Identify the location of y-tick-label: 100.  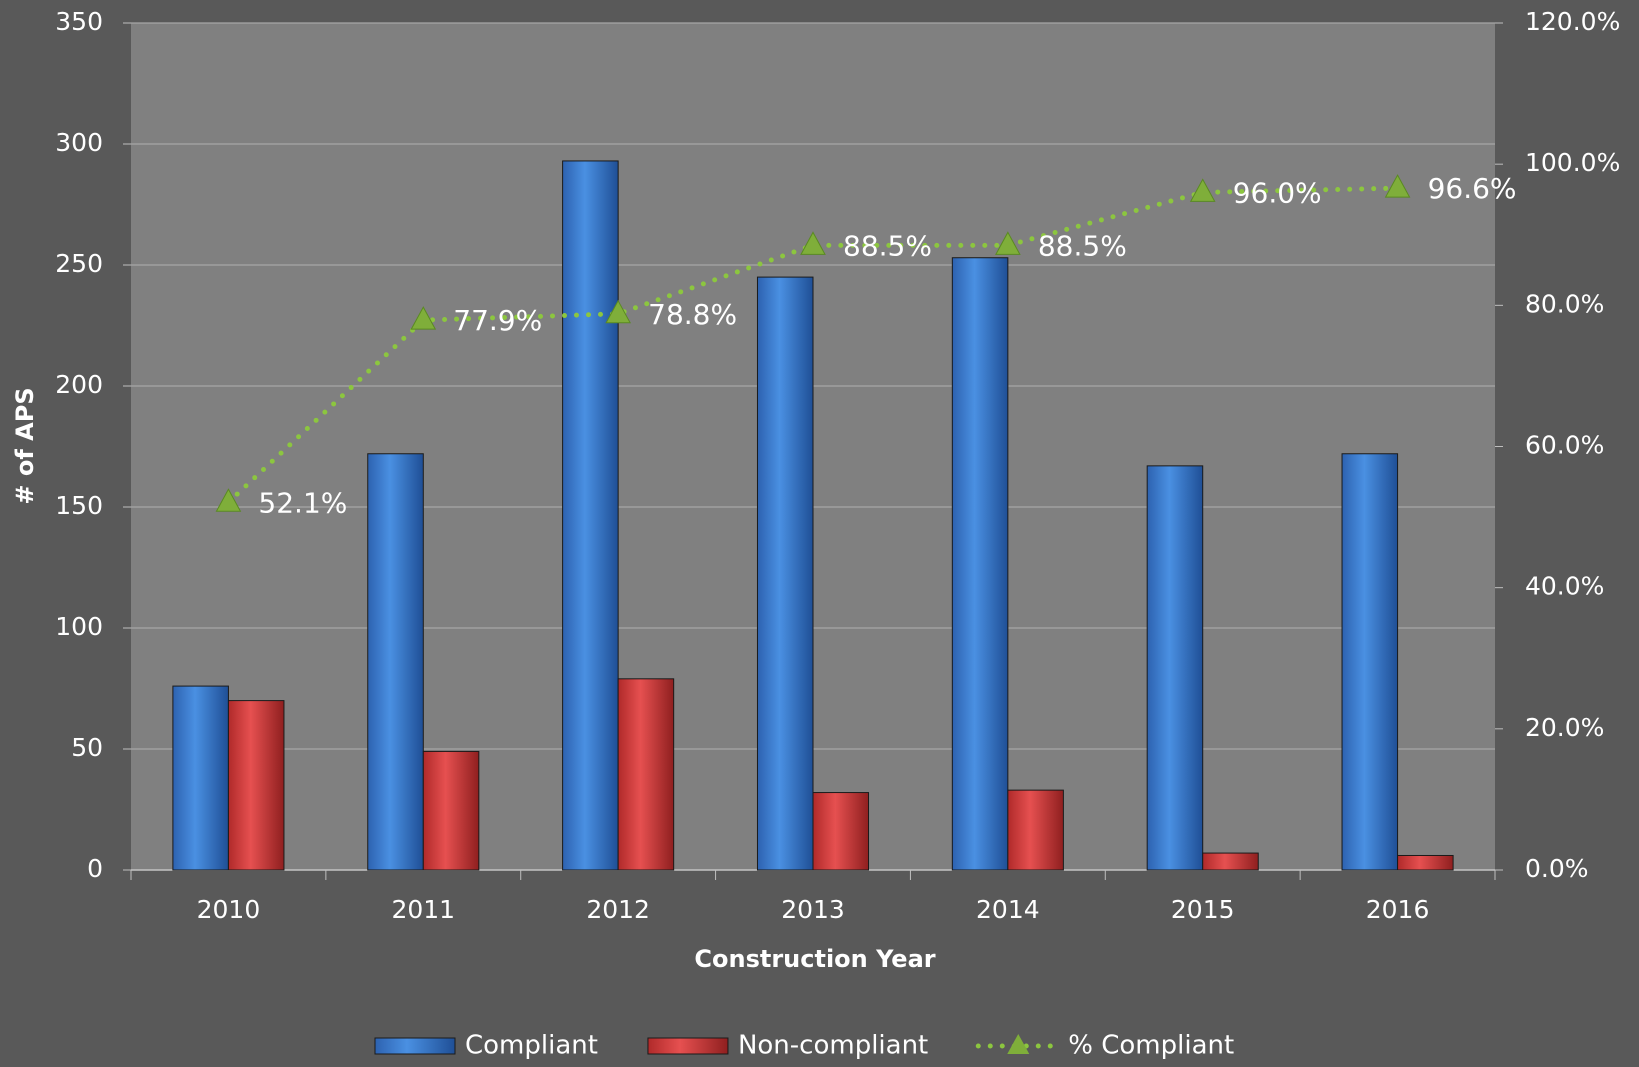
(79, 626).